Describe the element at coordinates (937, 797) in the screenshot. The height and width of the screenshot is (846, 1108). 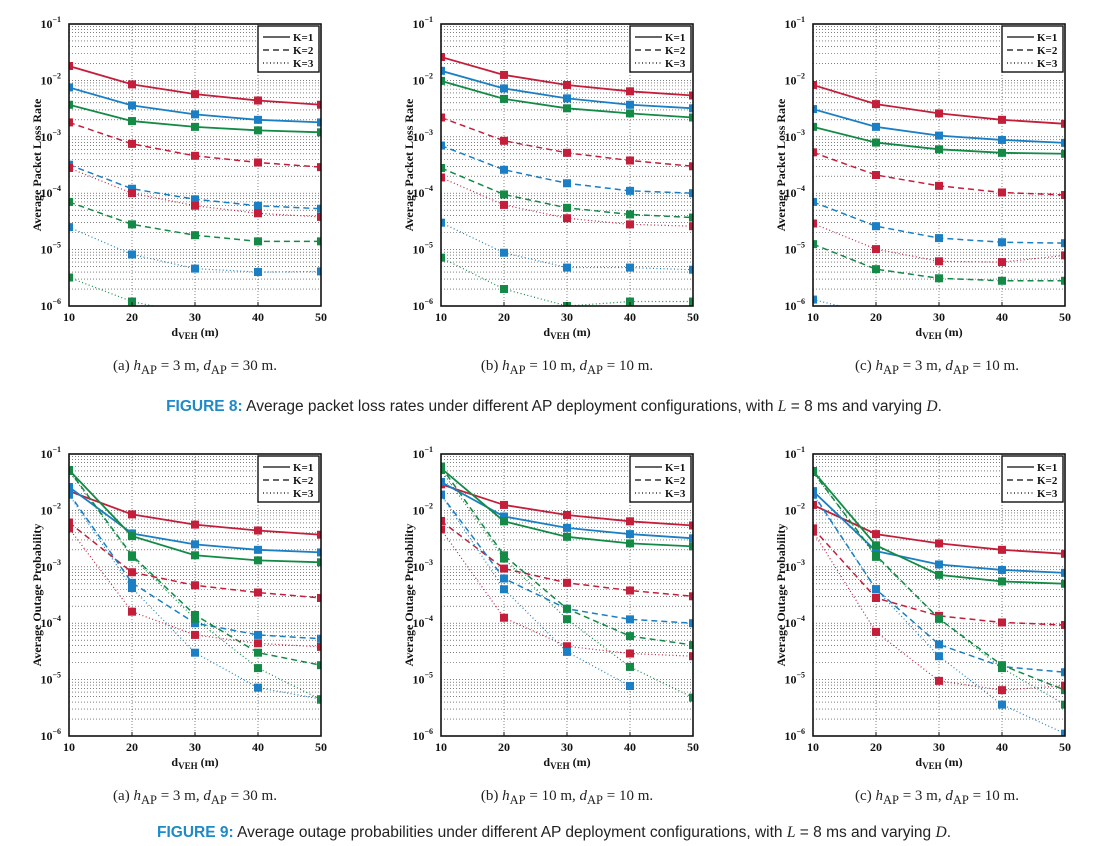
I see `subcaption-c: (c) hAP = 3 m, dAP = 10 m.` at that location.